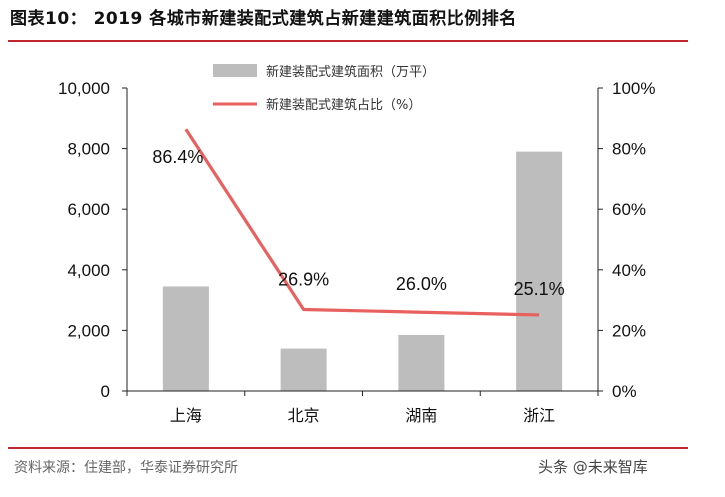 Image resolution: width=725 pixels, height=497 pixels. What do you see at coordinates (186, 415) in the screenshot?
I see `x-tick-label: 上海` at bounding box center [186, 415].